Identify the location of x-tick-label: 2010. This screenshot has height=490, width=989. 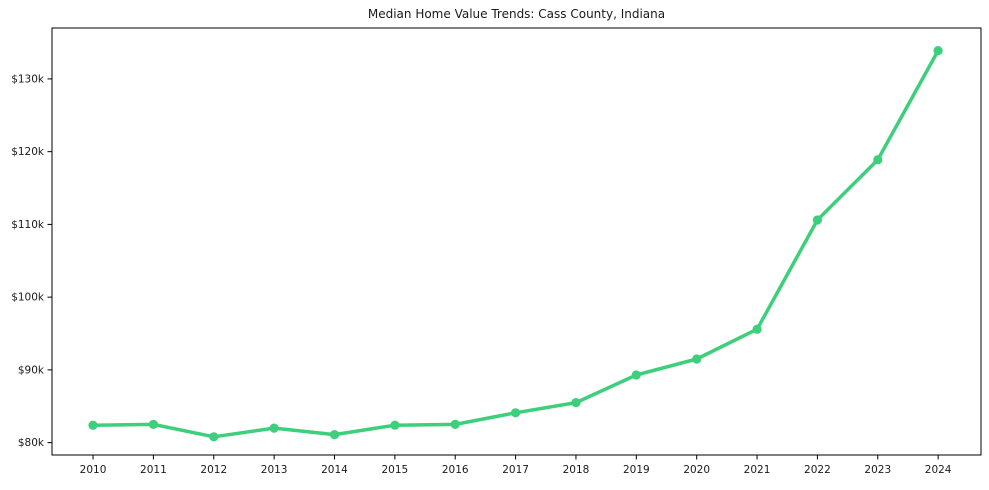
(93, 470).